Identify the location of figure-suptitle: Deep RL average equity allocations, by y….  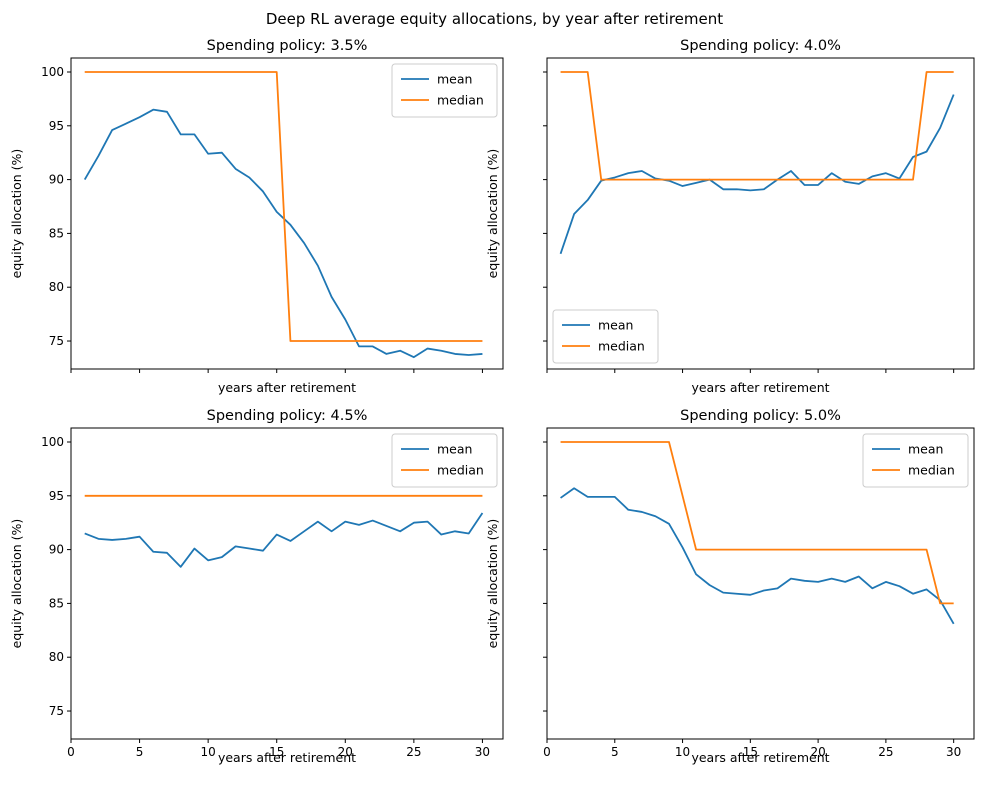
(494, 19).